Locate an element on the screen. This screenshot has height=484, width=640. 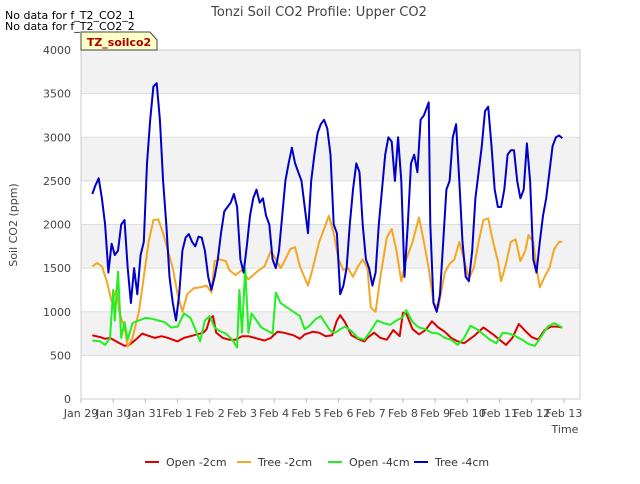
series-line-open-4cm is located at coordinates (327, 308).